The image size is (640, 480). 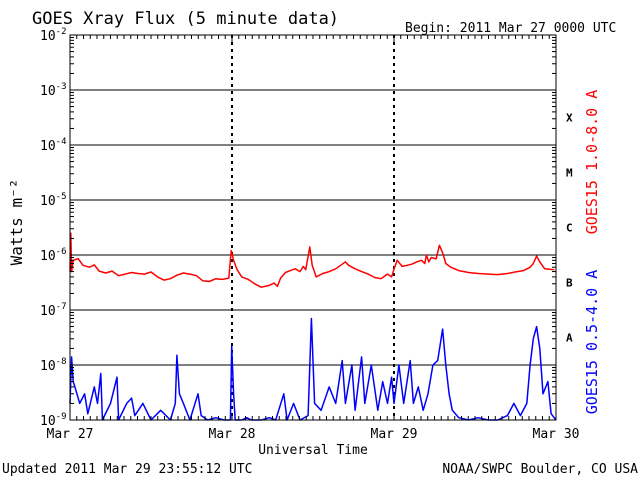 I want to click on updated-timestamp: Updated 2011 Mar 29 23:55:12 UTC, so click(x=127, y=469).